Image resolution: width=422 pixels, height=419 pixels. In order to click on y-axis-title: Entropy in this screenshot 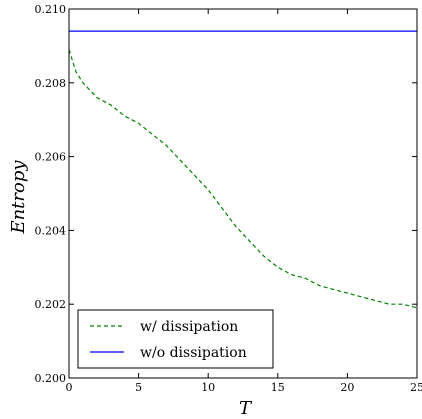, I will do `click(18, 197)`.